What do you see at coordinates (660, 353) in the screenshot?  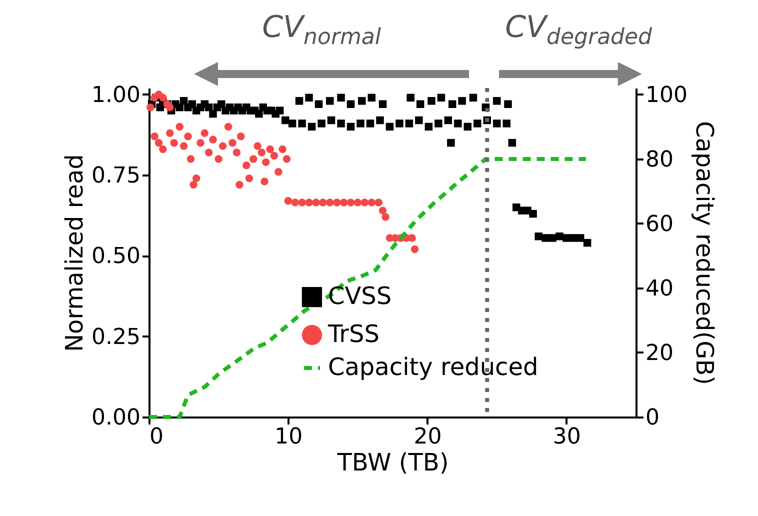 I see `y2-tick-label: 20` at bounding box center [660, 353].